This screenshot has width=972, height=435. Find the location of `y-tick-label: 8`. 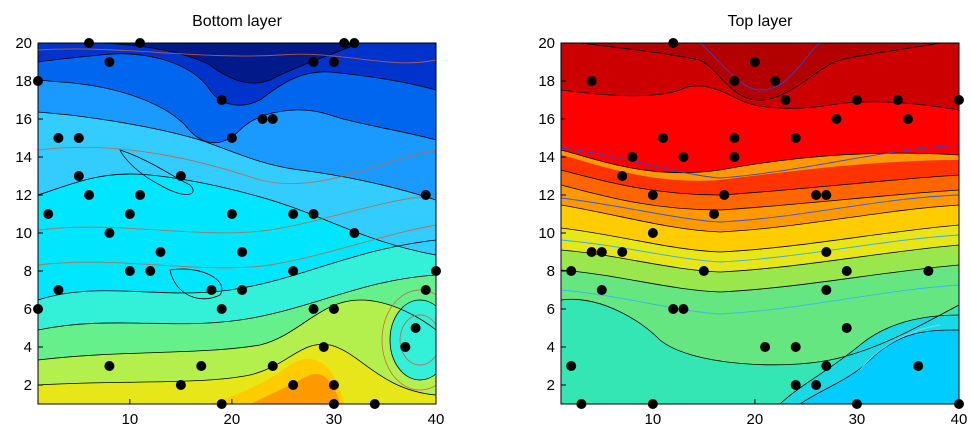

y-tick-label: 8 is located at coordinates (28, 271).